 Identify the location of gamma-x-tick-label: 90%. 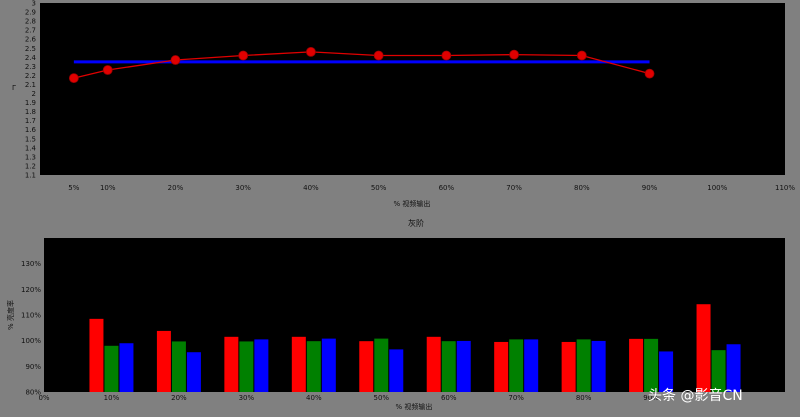
(650, 188).